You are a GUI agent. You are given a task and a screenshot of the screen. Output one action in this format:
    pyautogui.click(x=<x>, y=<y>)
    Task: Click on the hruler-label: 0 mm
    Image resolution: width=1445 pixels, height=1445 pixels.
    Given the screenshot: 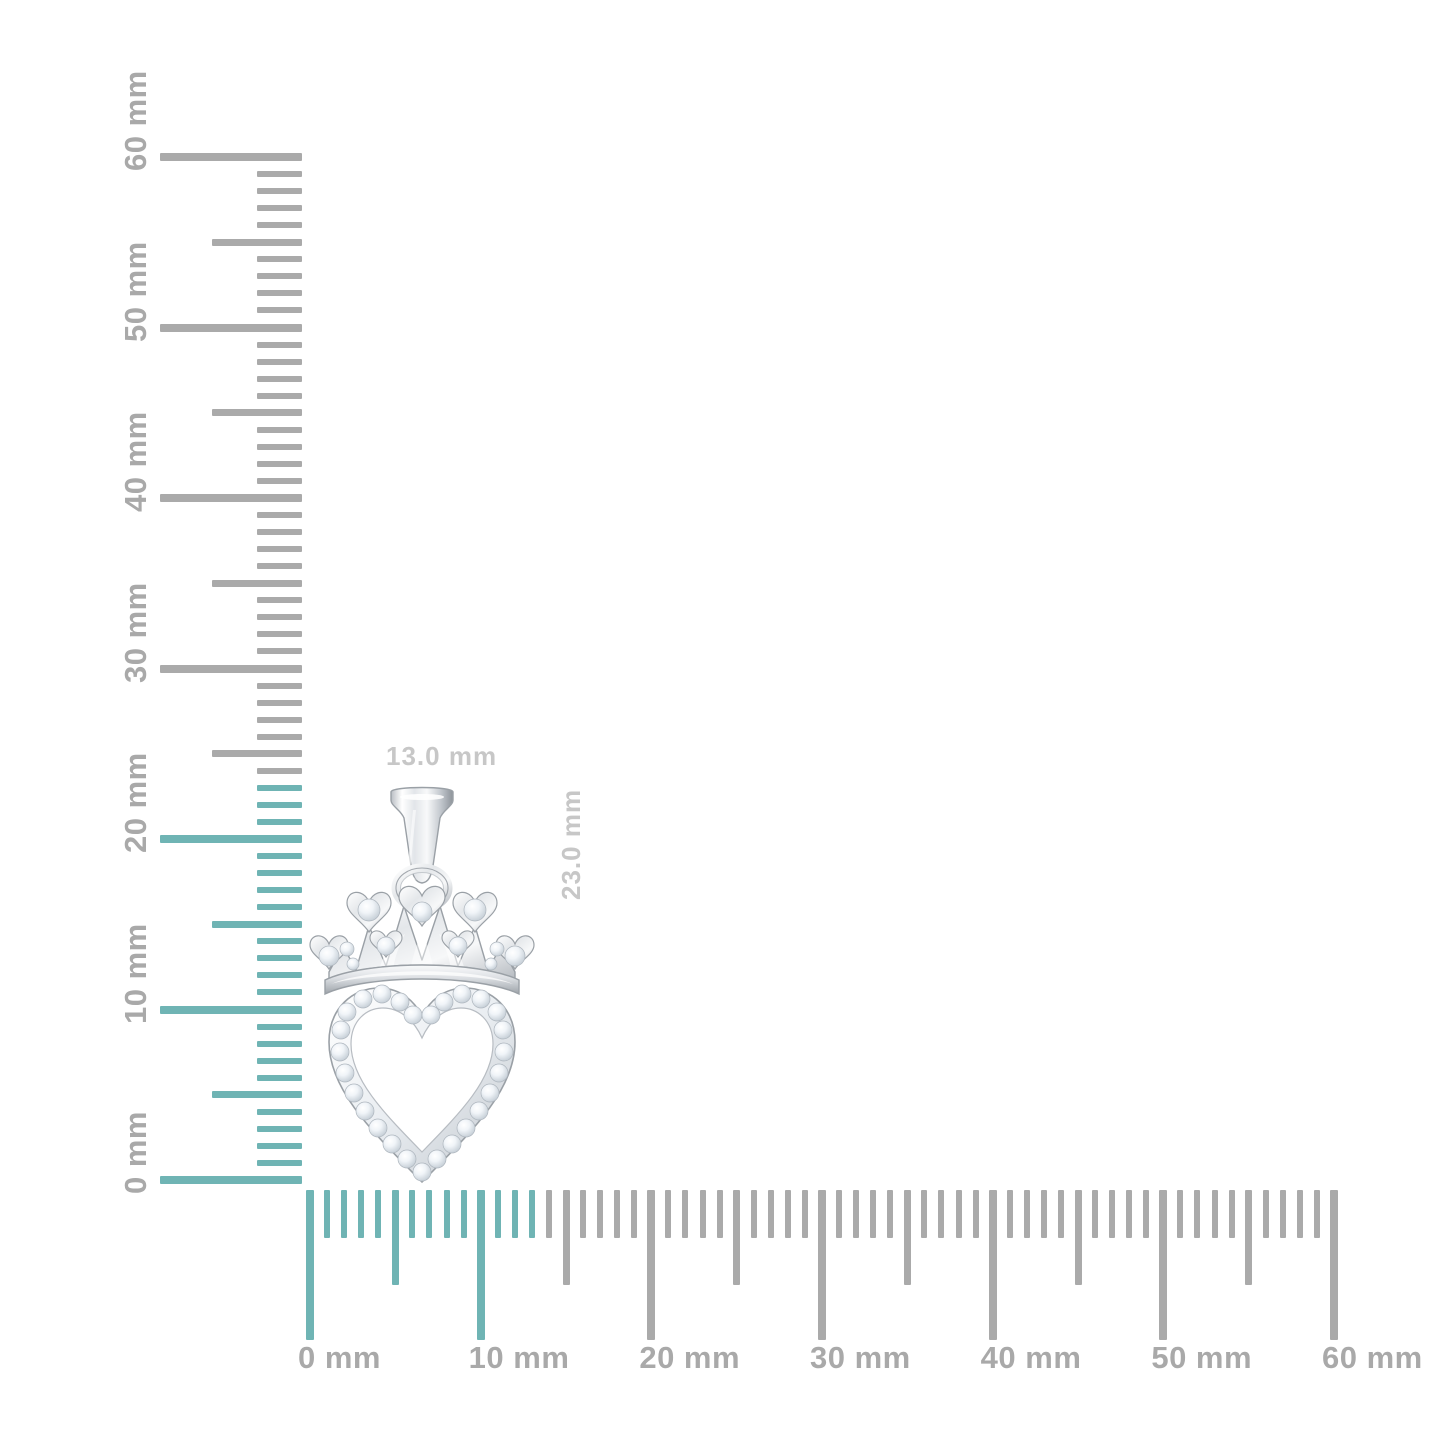 What is the action you would take?
    pyautogui.click(x=339, y=1357)
    